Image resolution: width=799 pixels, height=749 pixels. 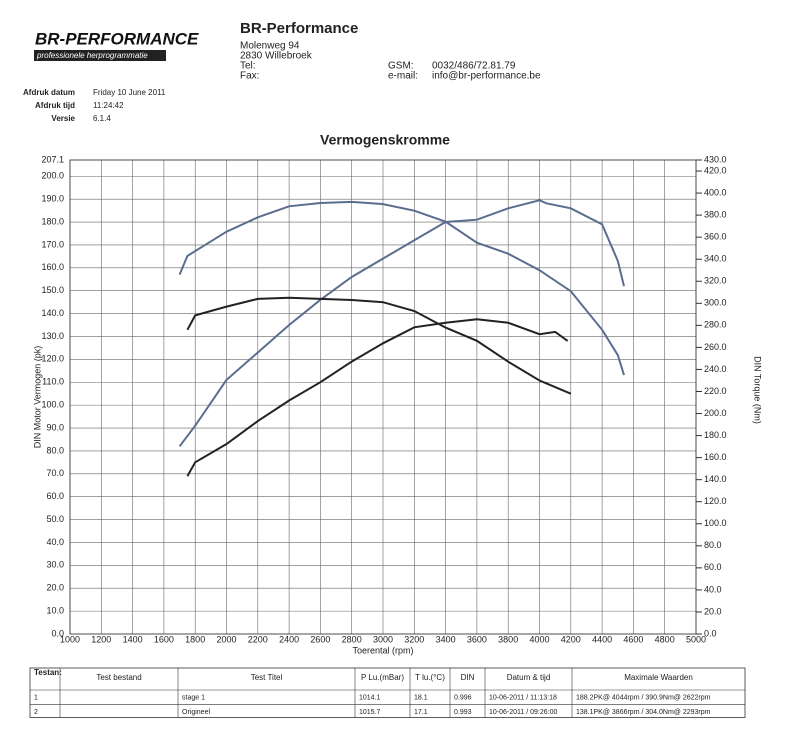 I want to click on table-cell: 18.1, so click(x=421, y=698).